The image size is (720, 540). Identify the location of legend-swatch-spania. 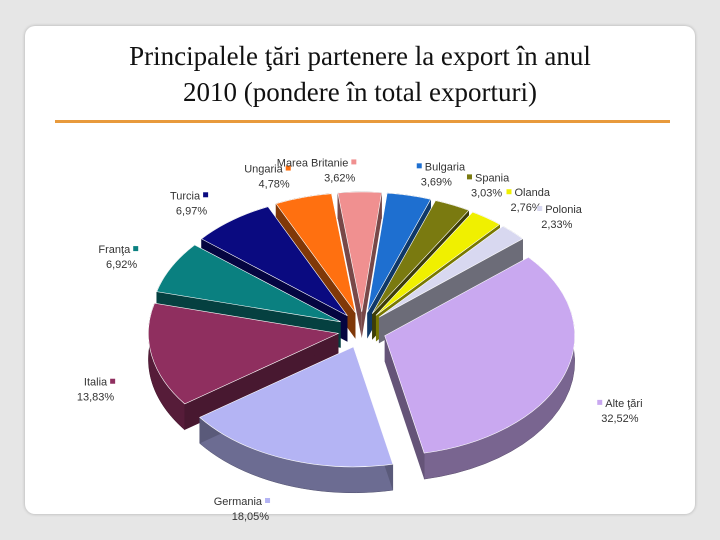
(469, 177).